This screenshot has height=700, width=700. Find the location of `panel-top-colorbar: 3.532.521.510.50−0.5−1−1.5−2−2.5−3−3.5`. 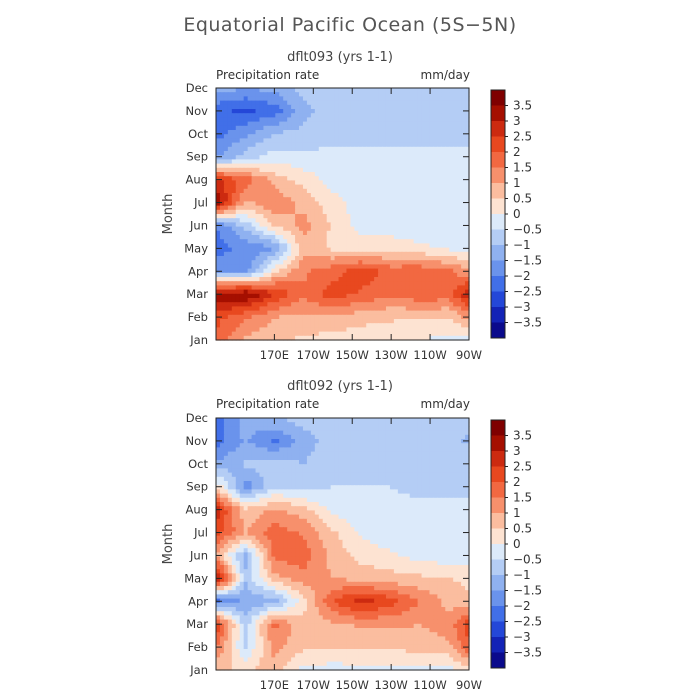

panel-top-colorbar: 3.532.521.510.50−0.5−1−1.5−2−2.5−3−3.5 is located at coordinates (516, 214).